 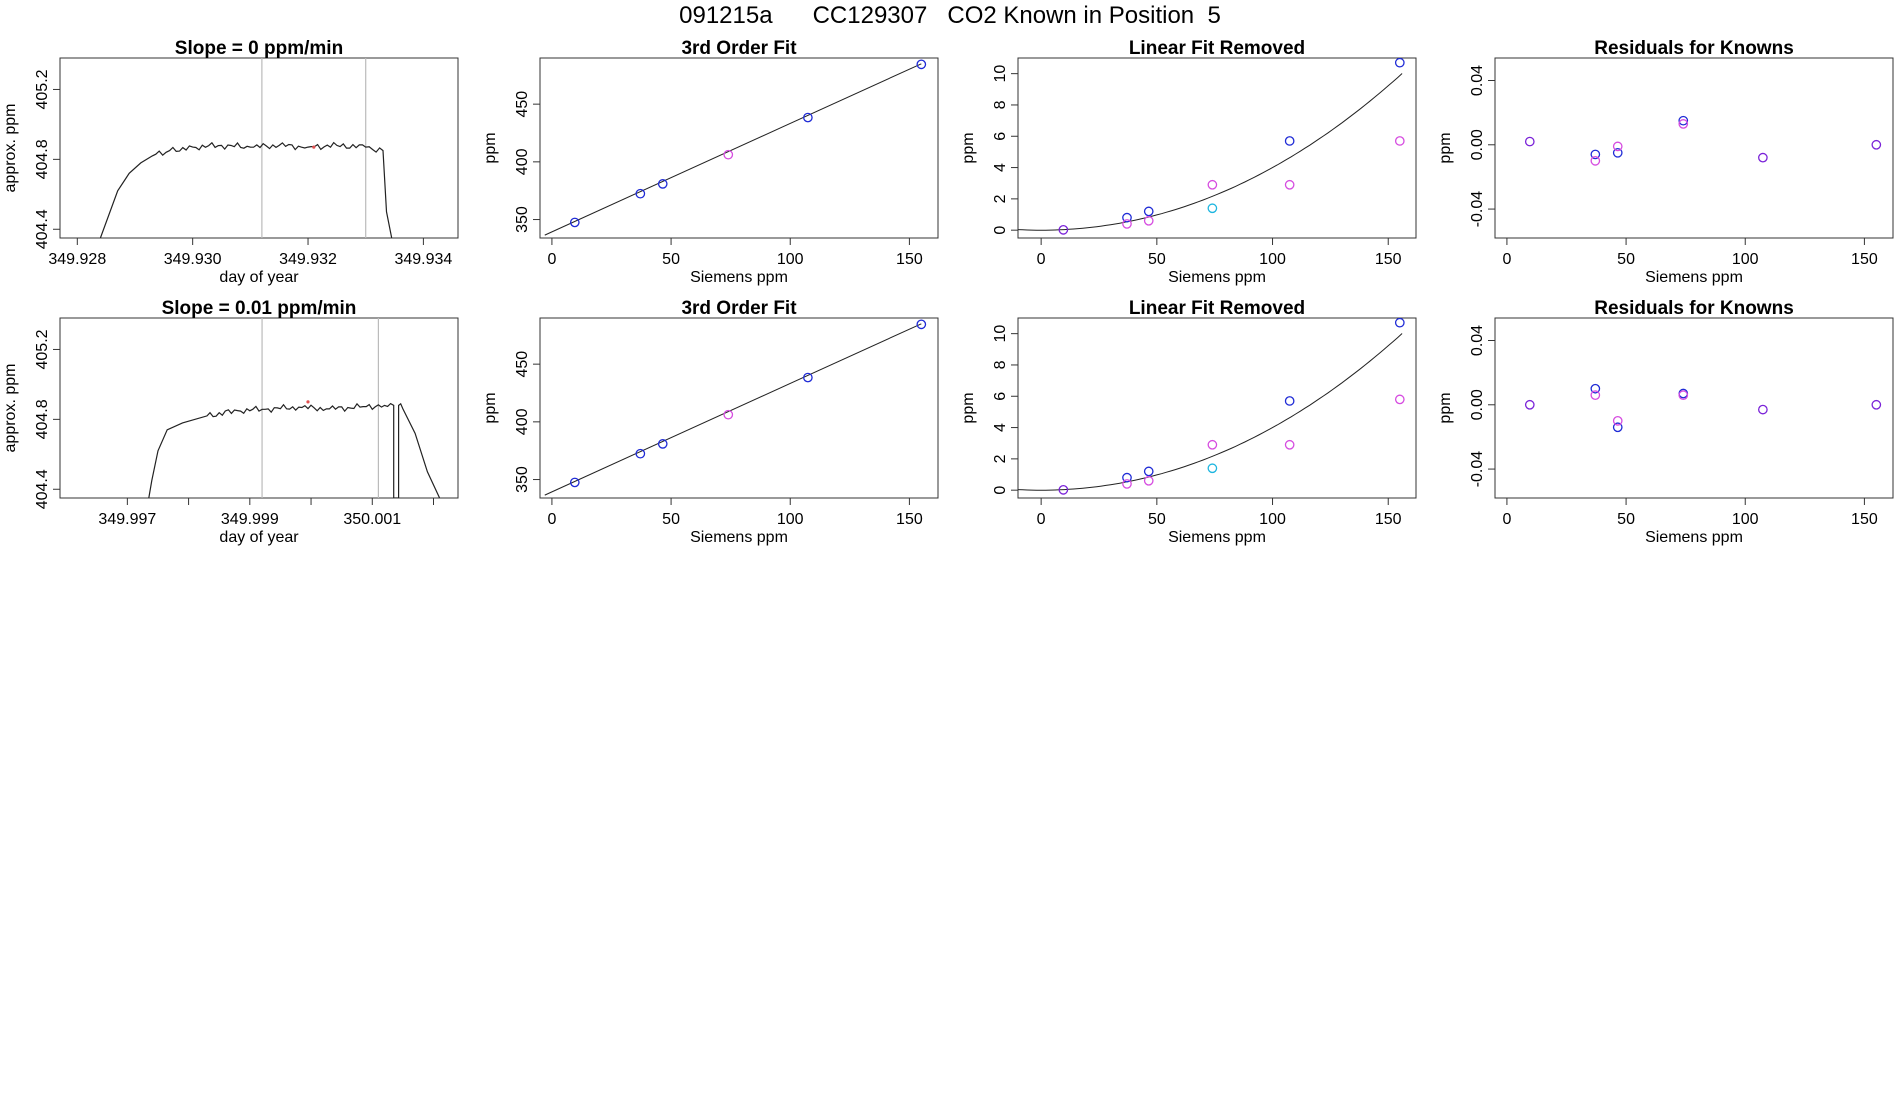 I want to click on y-tick-label: 0, so click(x=1000, y=490).